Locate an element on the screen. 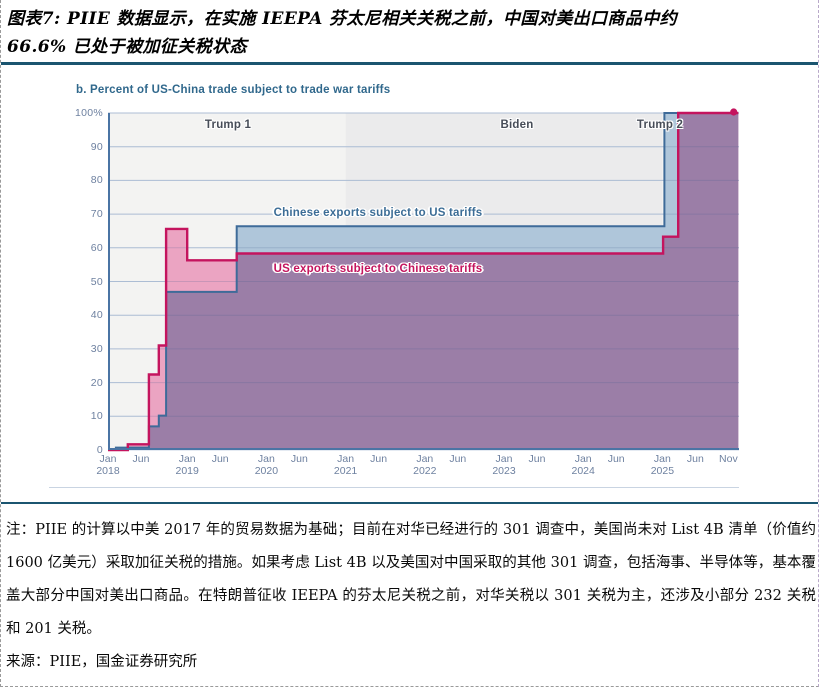 The image size is (819, 687). end-point-dot is located at coordinates (734, 112).